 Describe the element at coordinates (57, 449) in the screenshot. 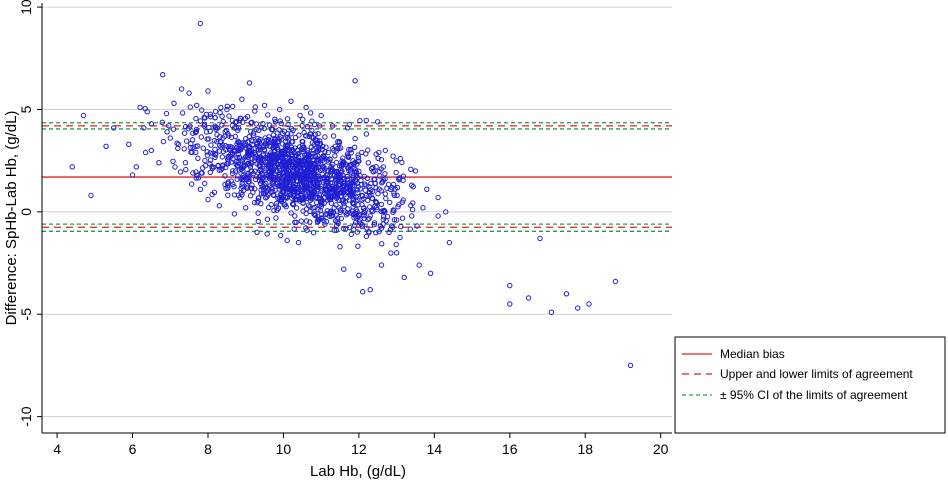

I see `x-tick-label: 4` at that location.